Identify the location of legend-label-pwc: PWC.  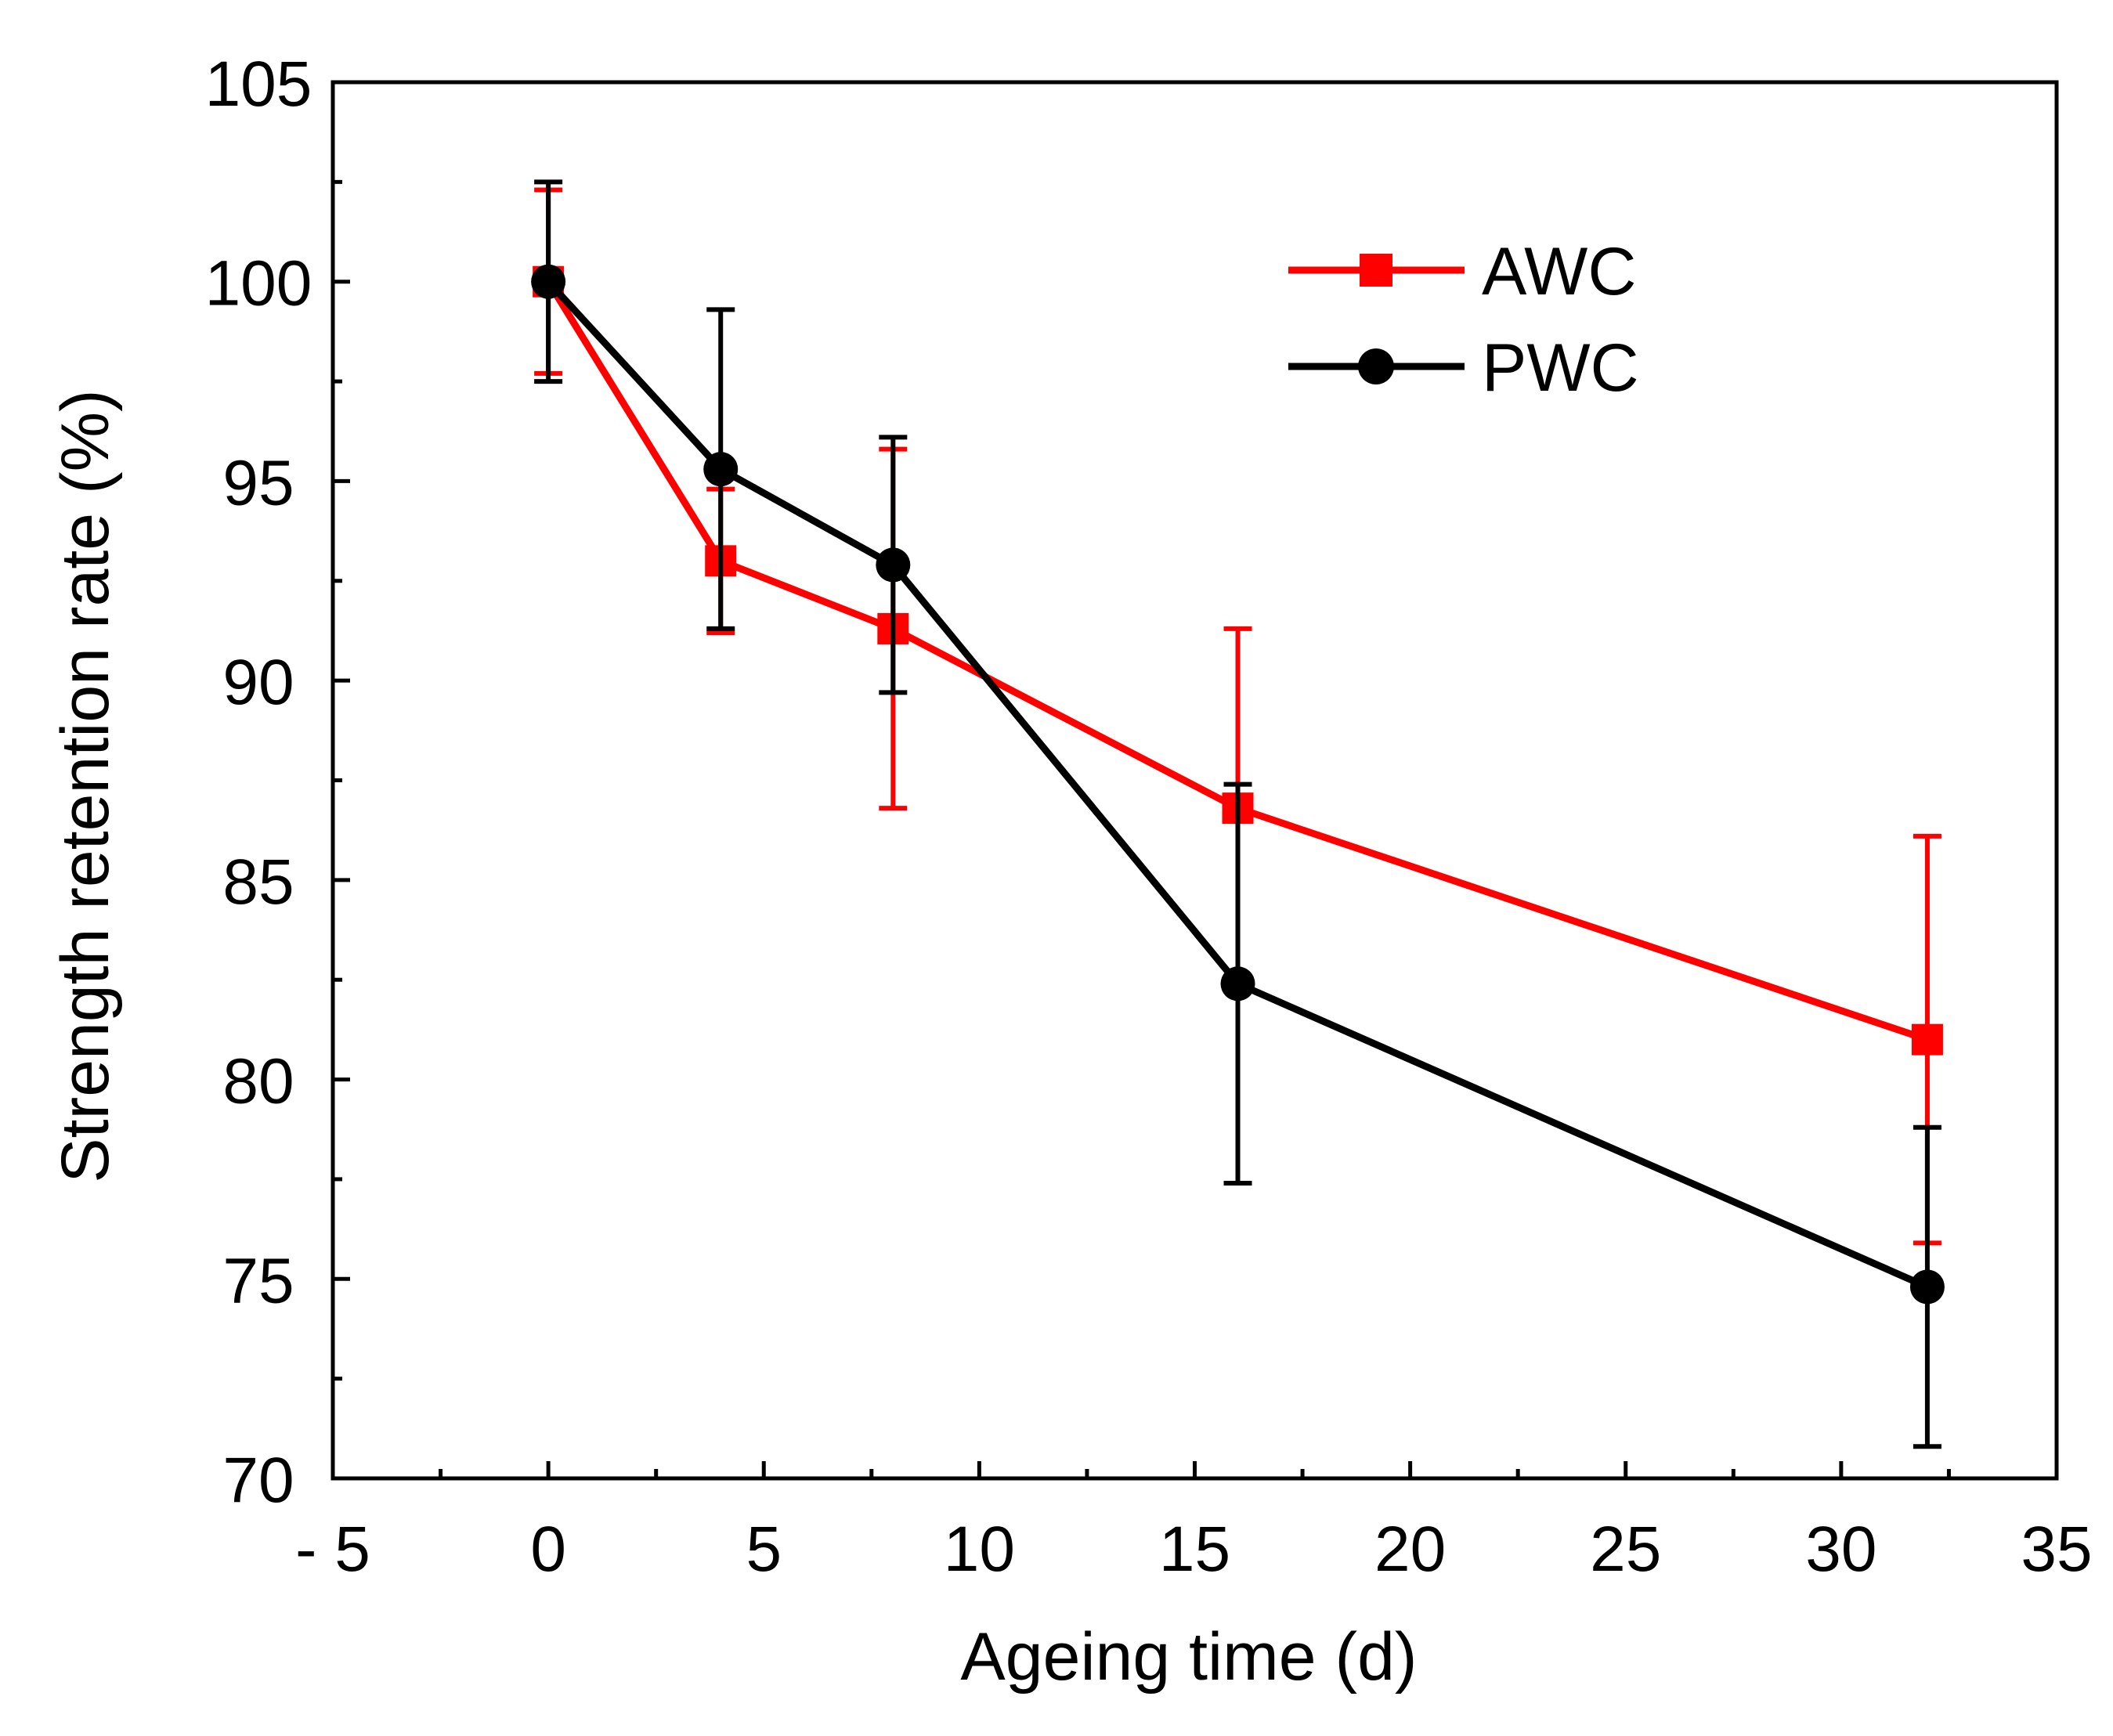
(1560, 368).